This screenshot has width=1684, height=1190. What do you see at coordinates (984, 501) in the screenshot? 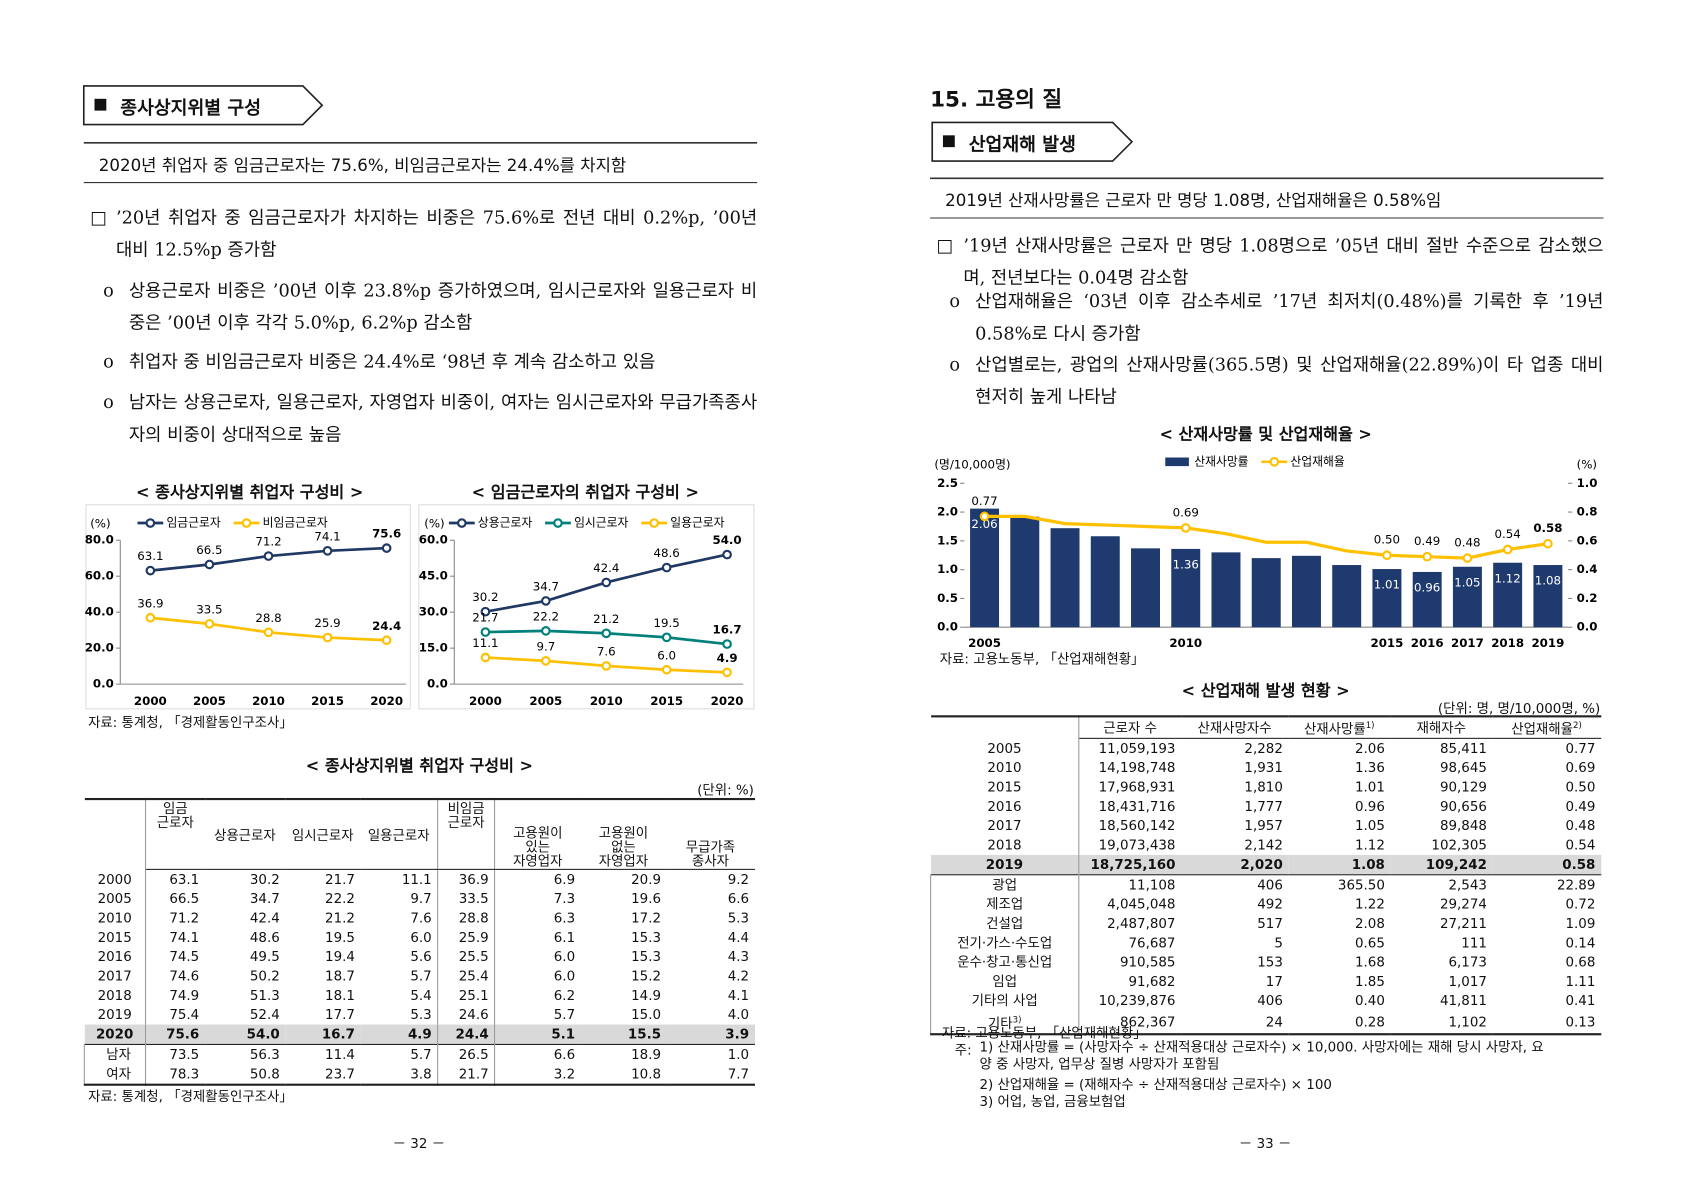
I see `data-label: 0.77` at bounding box center [984, 501].